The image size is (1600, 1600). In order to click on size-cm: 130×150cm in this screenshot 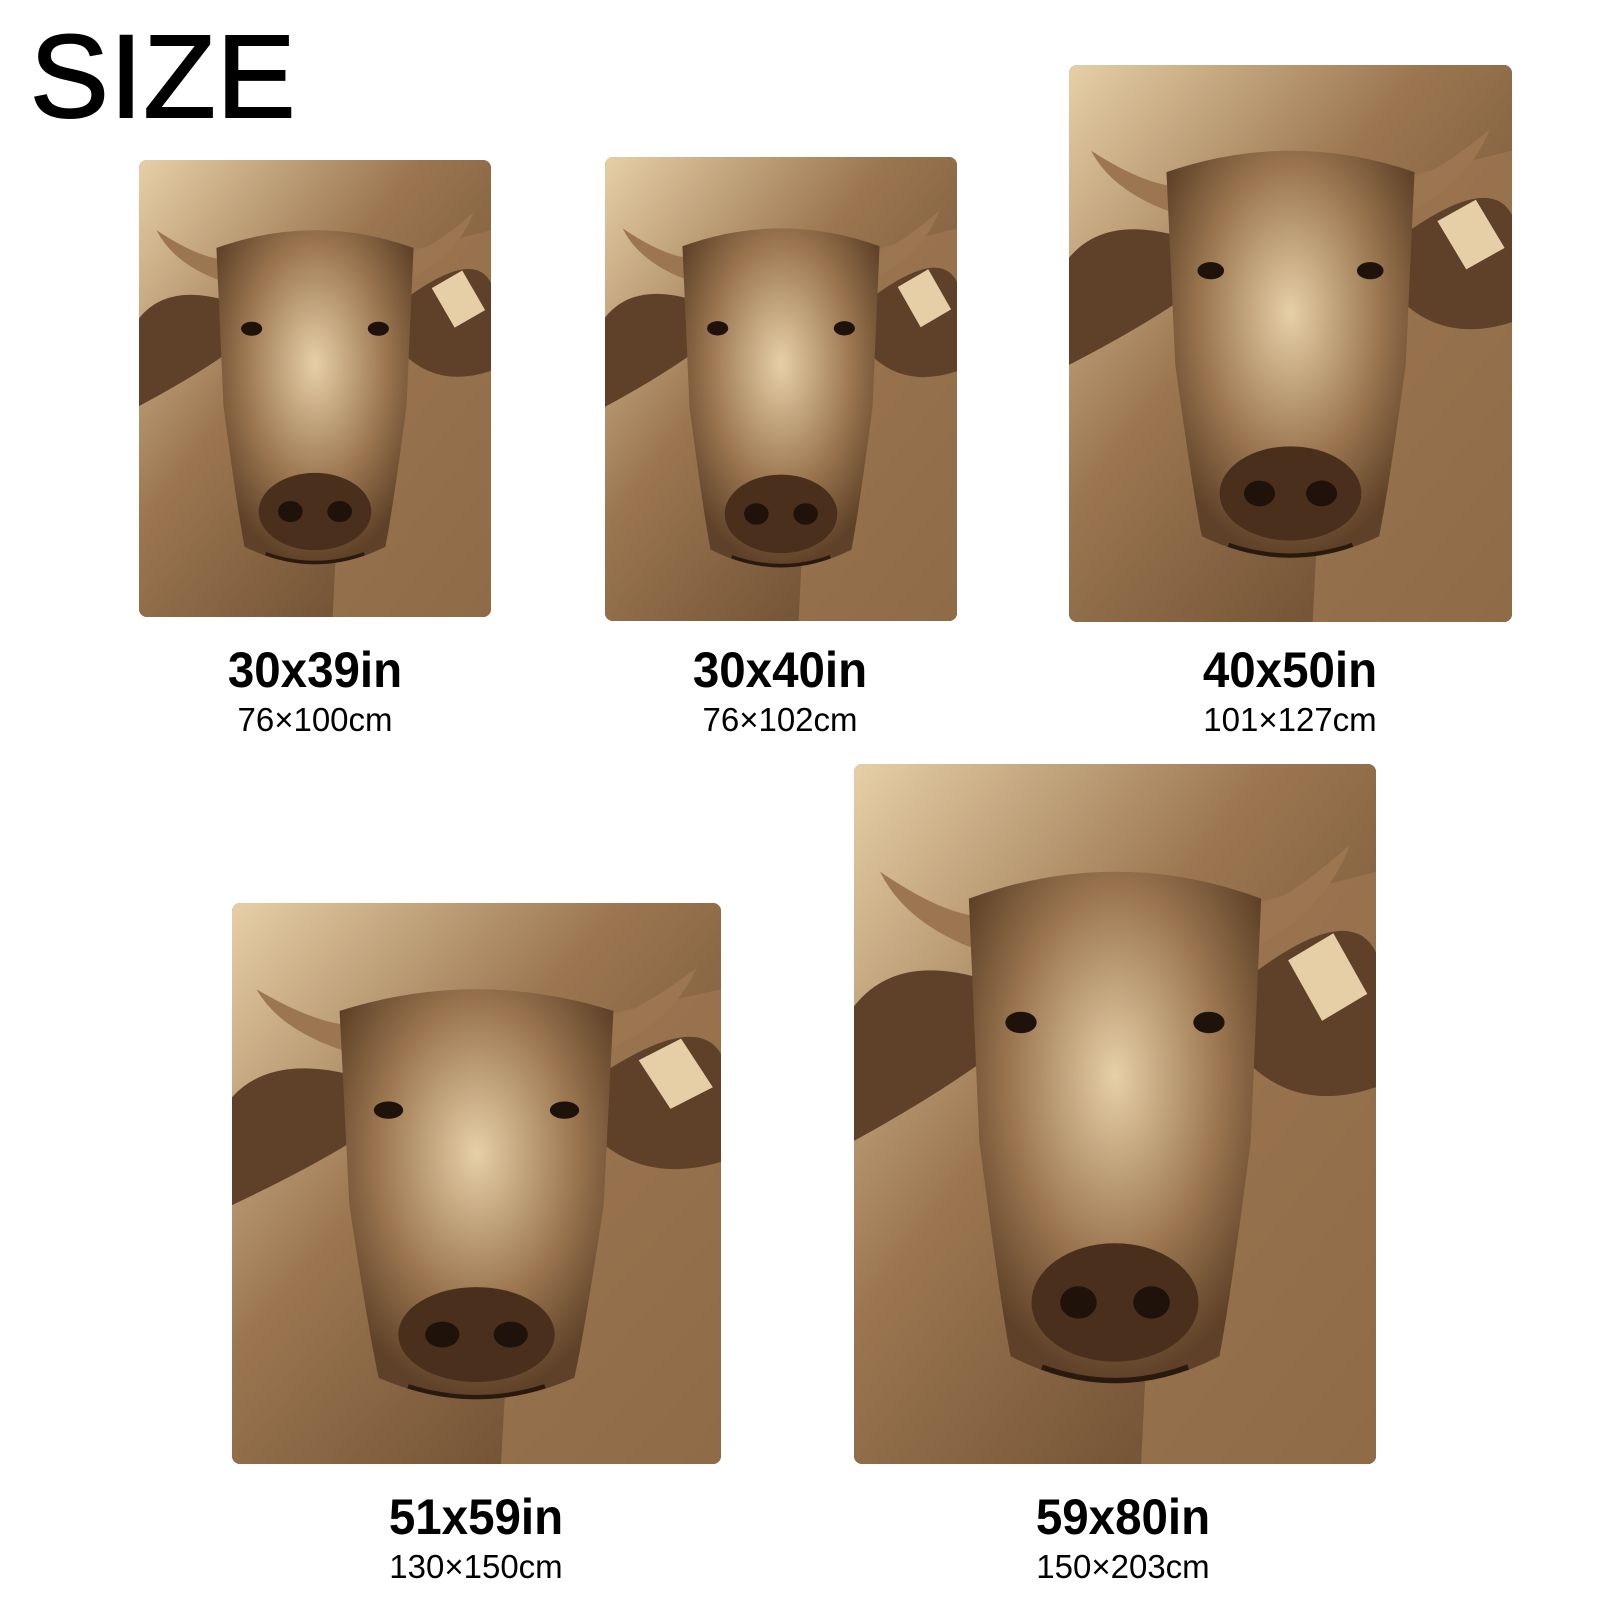, I will do `click(476, 1566)`.